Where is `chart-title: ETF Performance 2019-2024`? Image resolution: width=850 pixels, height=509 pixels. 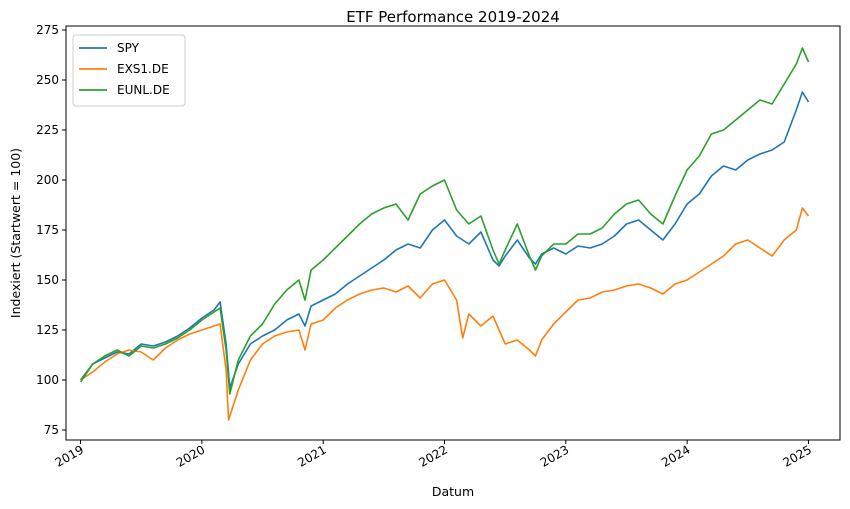
chart-title: ETF Performance 2019-2024 is located at coordinates (453, 17).